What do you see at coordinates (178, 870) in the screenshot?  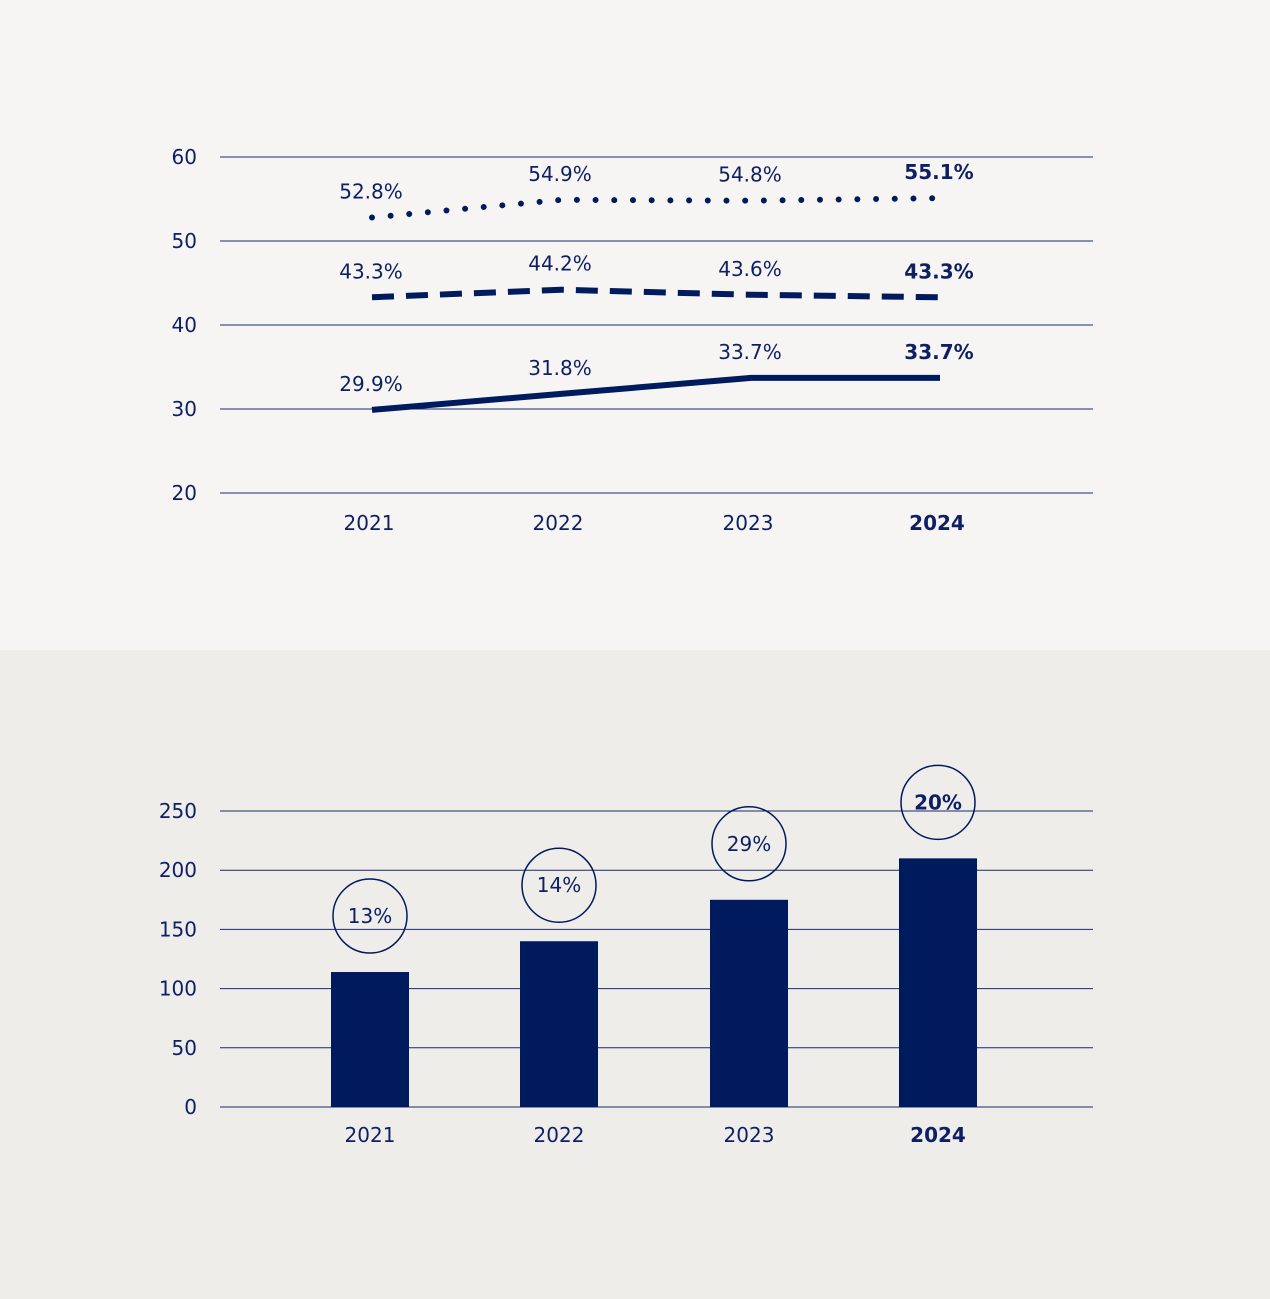 I see `y-tick-label: 200` at bounding box center [178, 870].